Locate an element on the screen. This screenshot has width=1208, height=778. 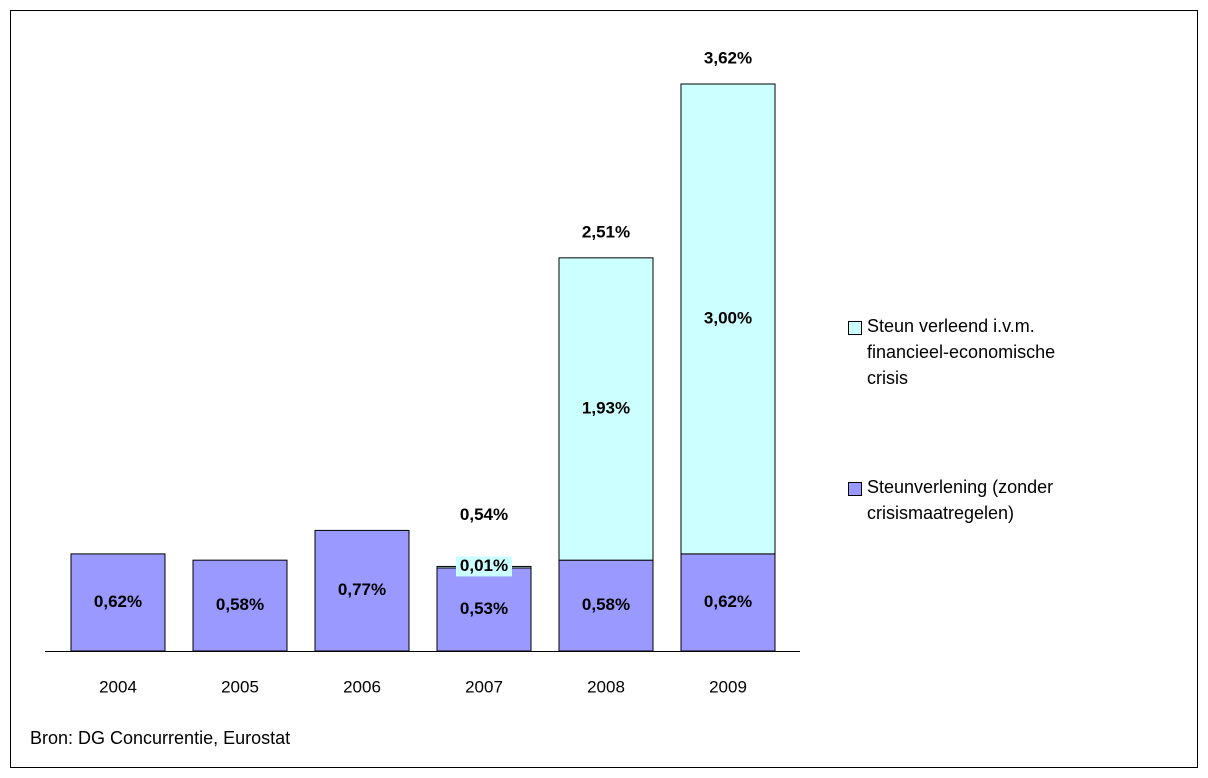
data-label: 0,77% is located at coordinates (362, 589).